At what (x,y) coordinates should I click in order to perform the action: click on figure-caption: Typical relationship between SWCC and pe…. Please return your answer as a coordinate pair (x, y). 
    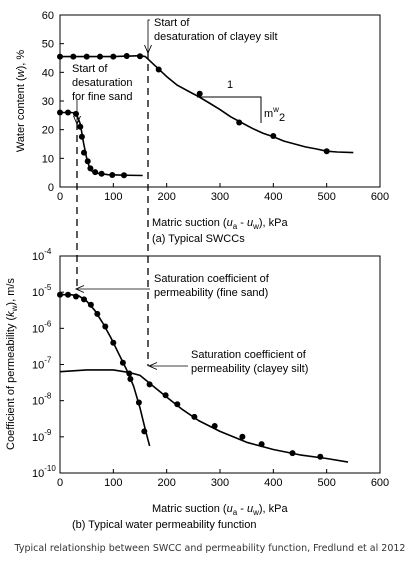
    Looking at the image, I should click on (210, 548).